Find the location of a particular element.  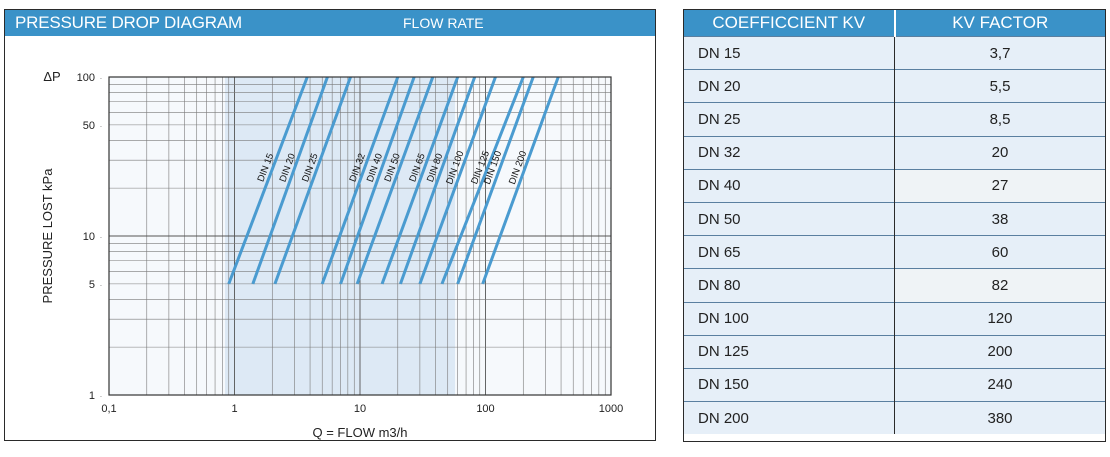

table-row: DN 150 240 is located at coordinates (894, 384).